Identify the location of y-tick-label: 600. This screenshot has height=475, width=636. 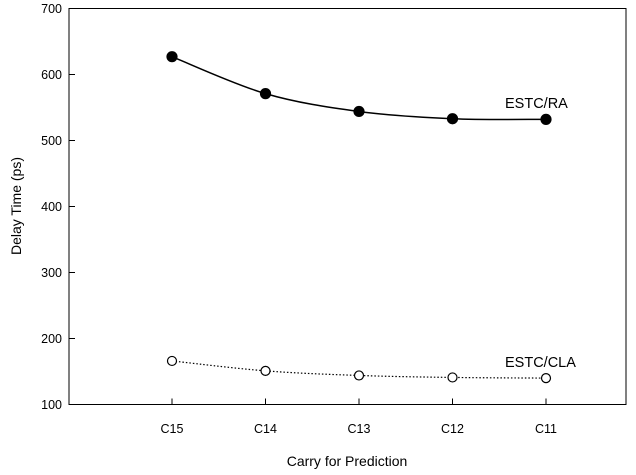
(51, 75).